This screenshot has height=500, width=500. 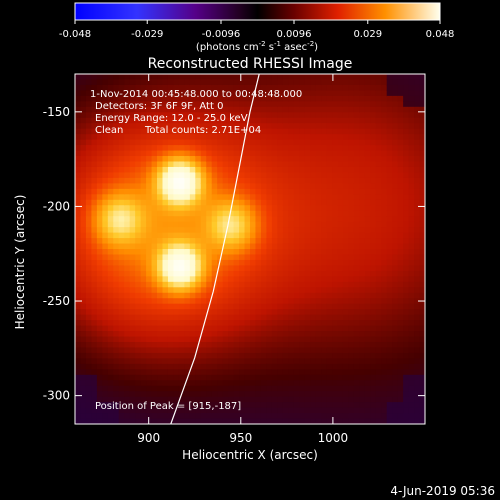 What do you see at coordinates (20, 262) in the screenshot?
I see `y-axis-label: Heliocentric Y (arcsec)` at bounding box center [20, 262].